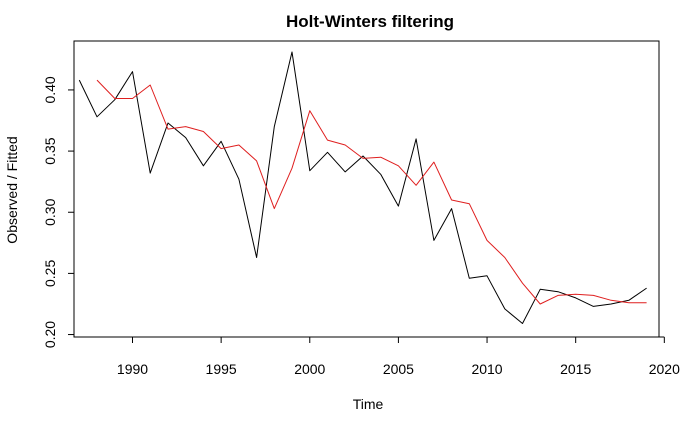 The width and height of the screenshot is (700, 437). Describe the element at coordinates (398, 356) in the screenshot. I see `x-axis: 1990 1995 2000 2005 2010 2015 2020` at that location.